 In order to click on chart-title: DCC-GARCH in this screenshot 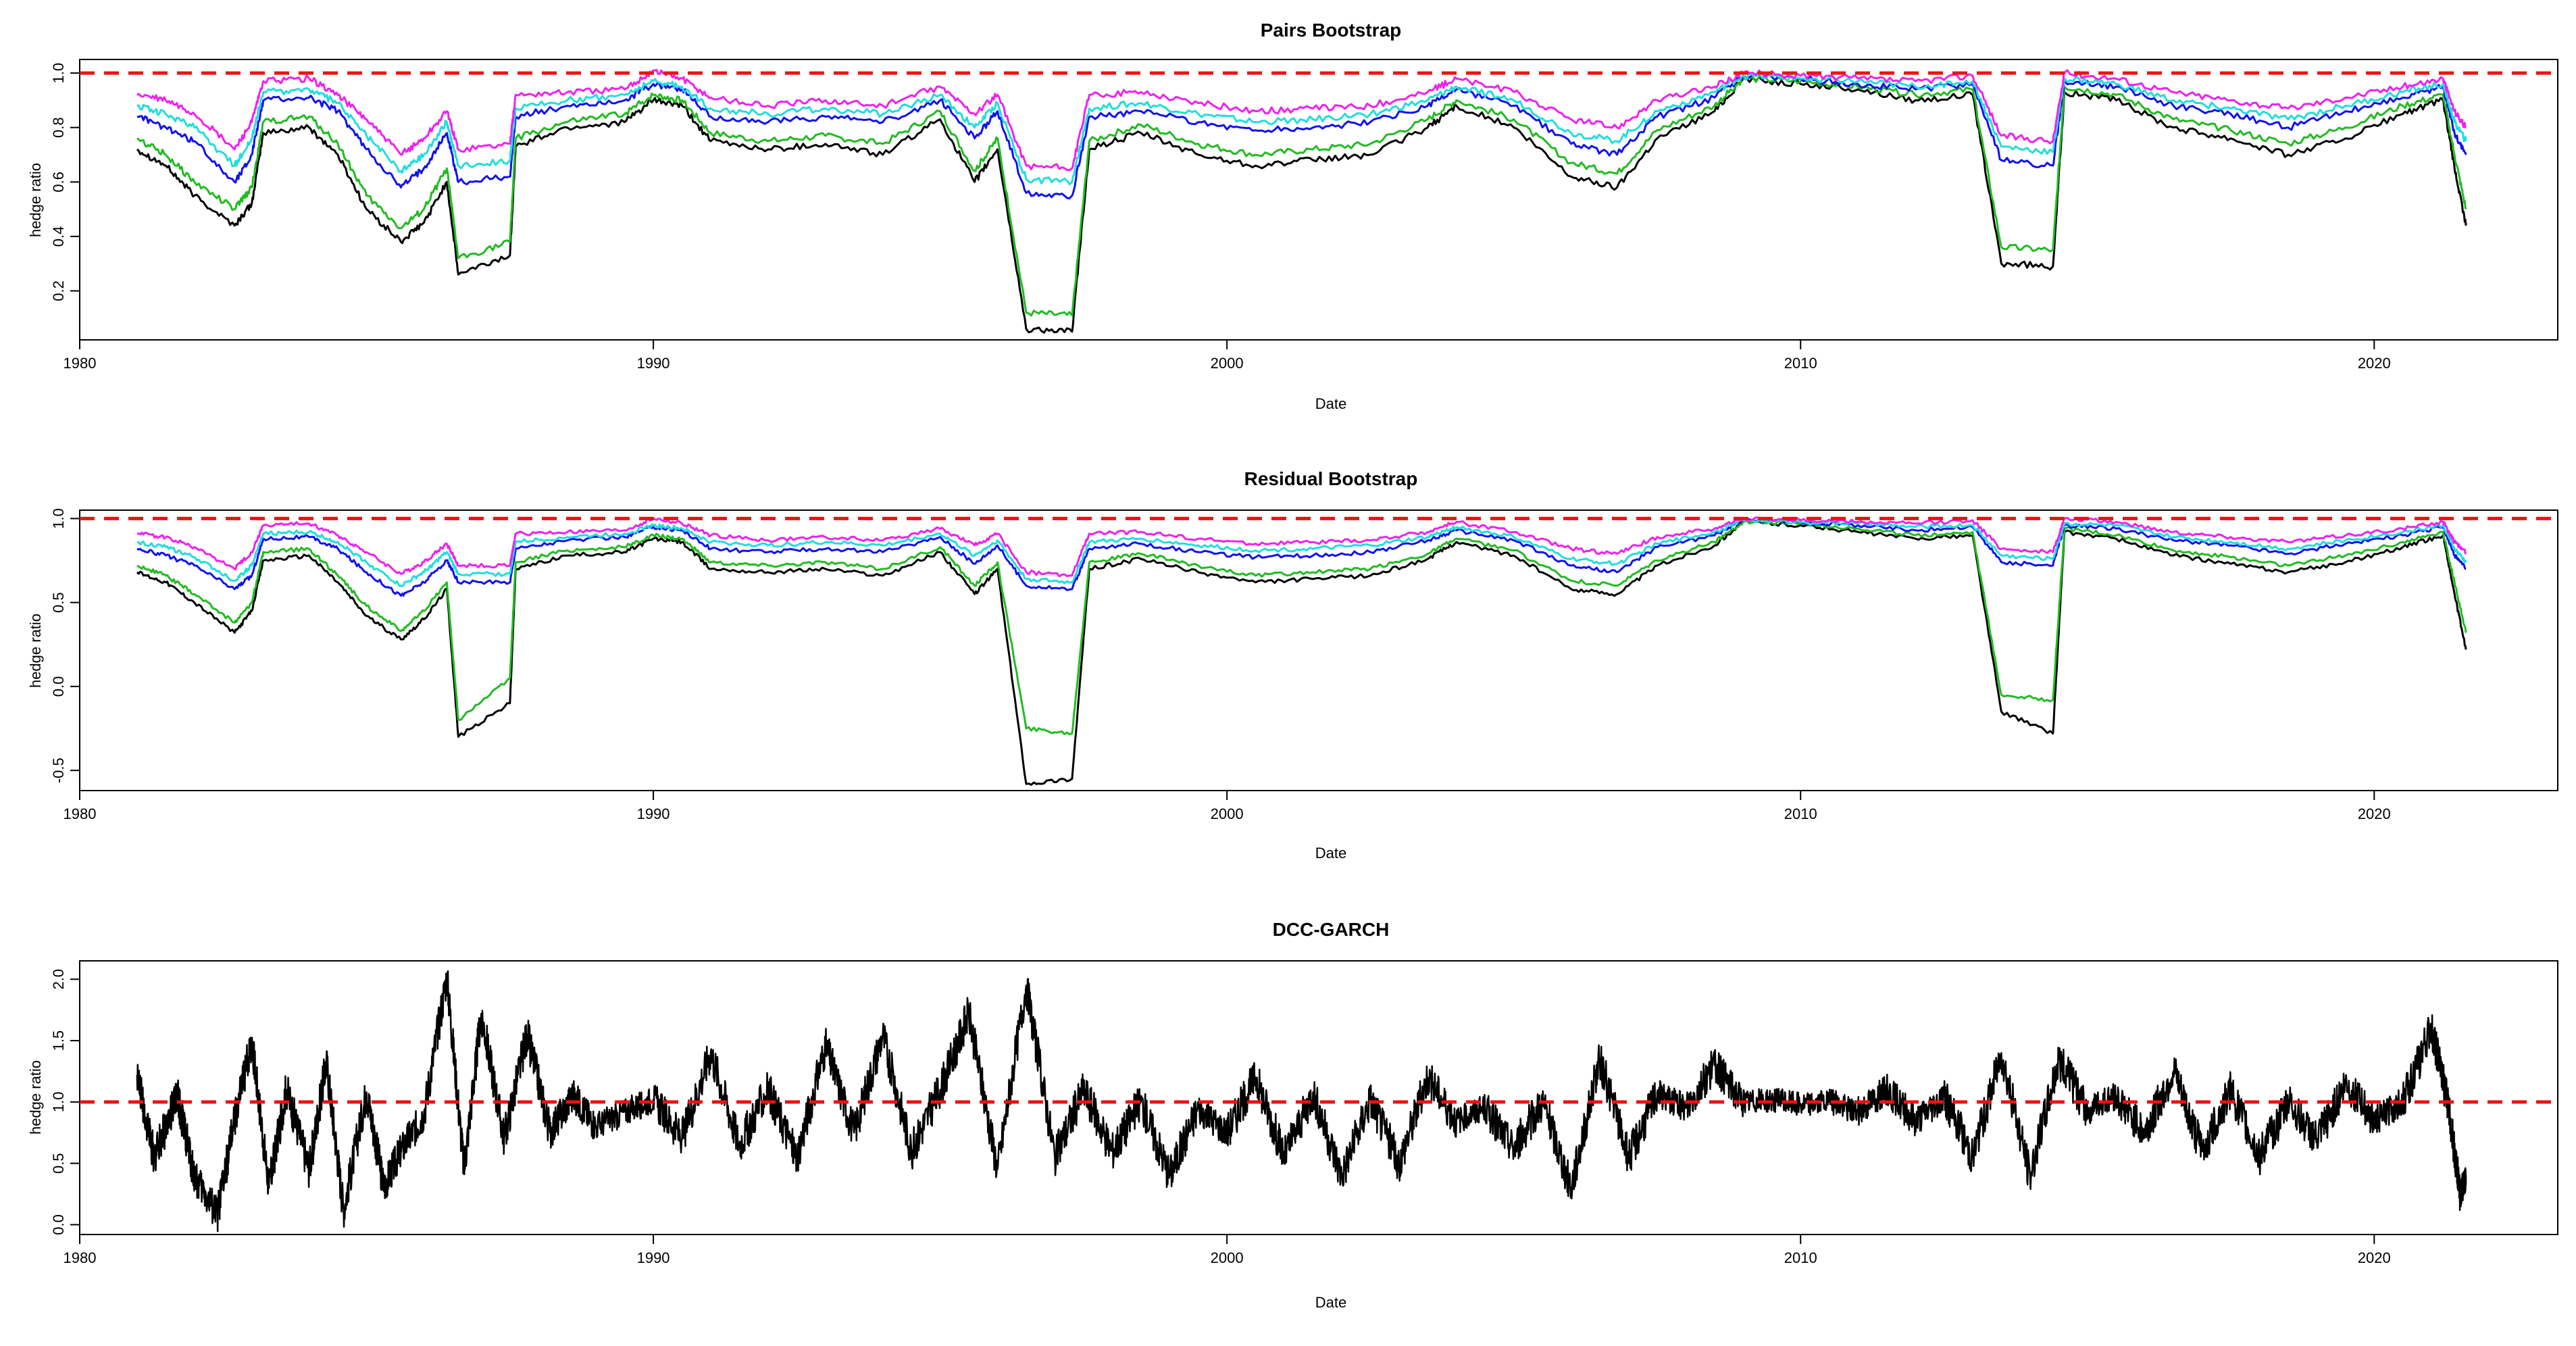, I will do `click(1331, 929)`.